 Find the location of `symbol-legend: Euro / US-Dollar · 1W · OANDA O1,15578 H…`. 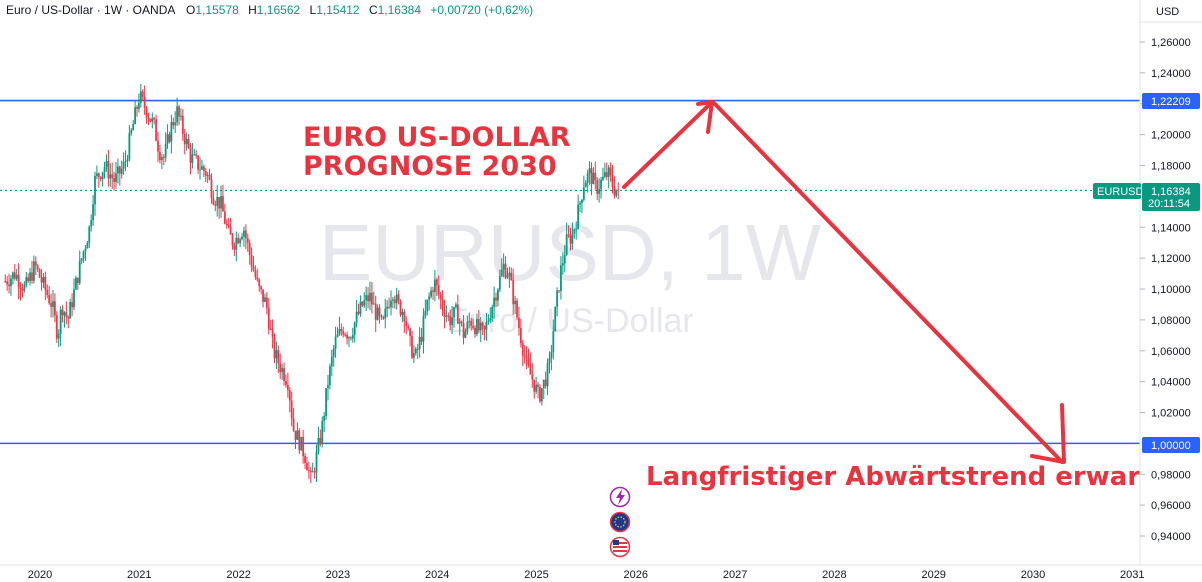

symbol-legend: Euro / US-Dollar · 1W · OANDA O1,15578 H… is located at coordinates (269, 10).